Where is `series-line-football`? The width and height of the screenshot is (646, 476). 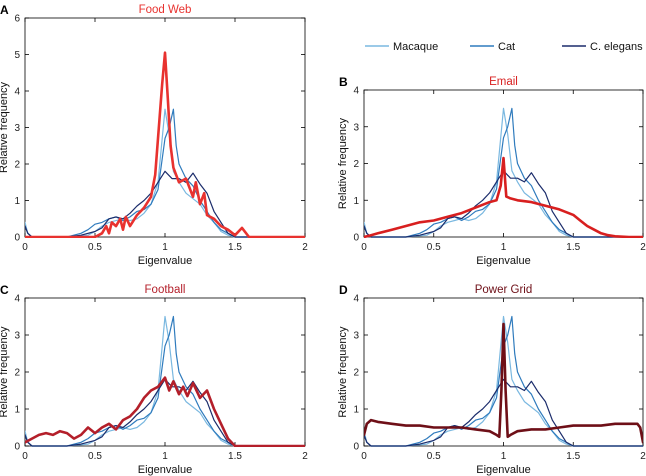 series-line-football is located at coordinates (165, 411).